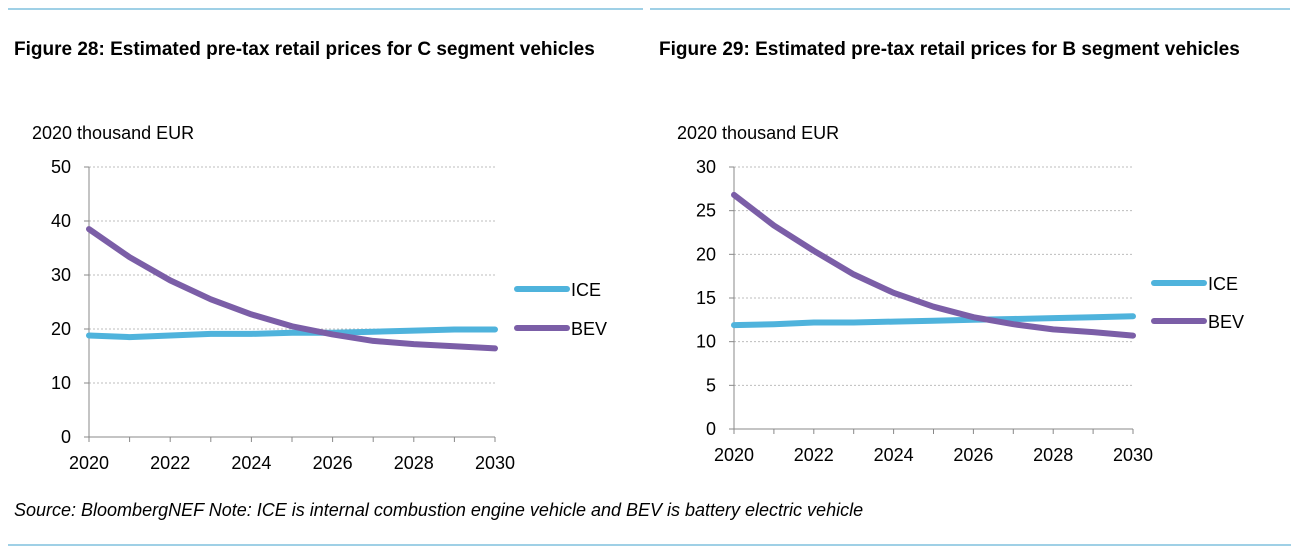 The image size is (1309, 550). What do you see at coordinates (706, 211) in the screenshot?
I see `y-tick-label: 25` at bounding box center [706, 211].